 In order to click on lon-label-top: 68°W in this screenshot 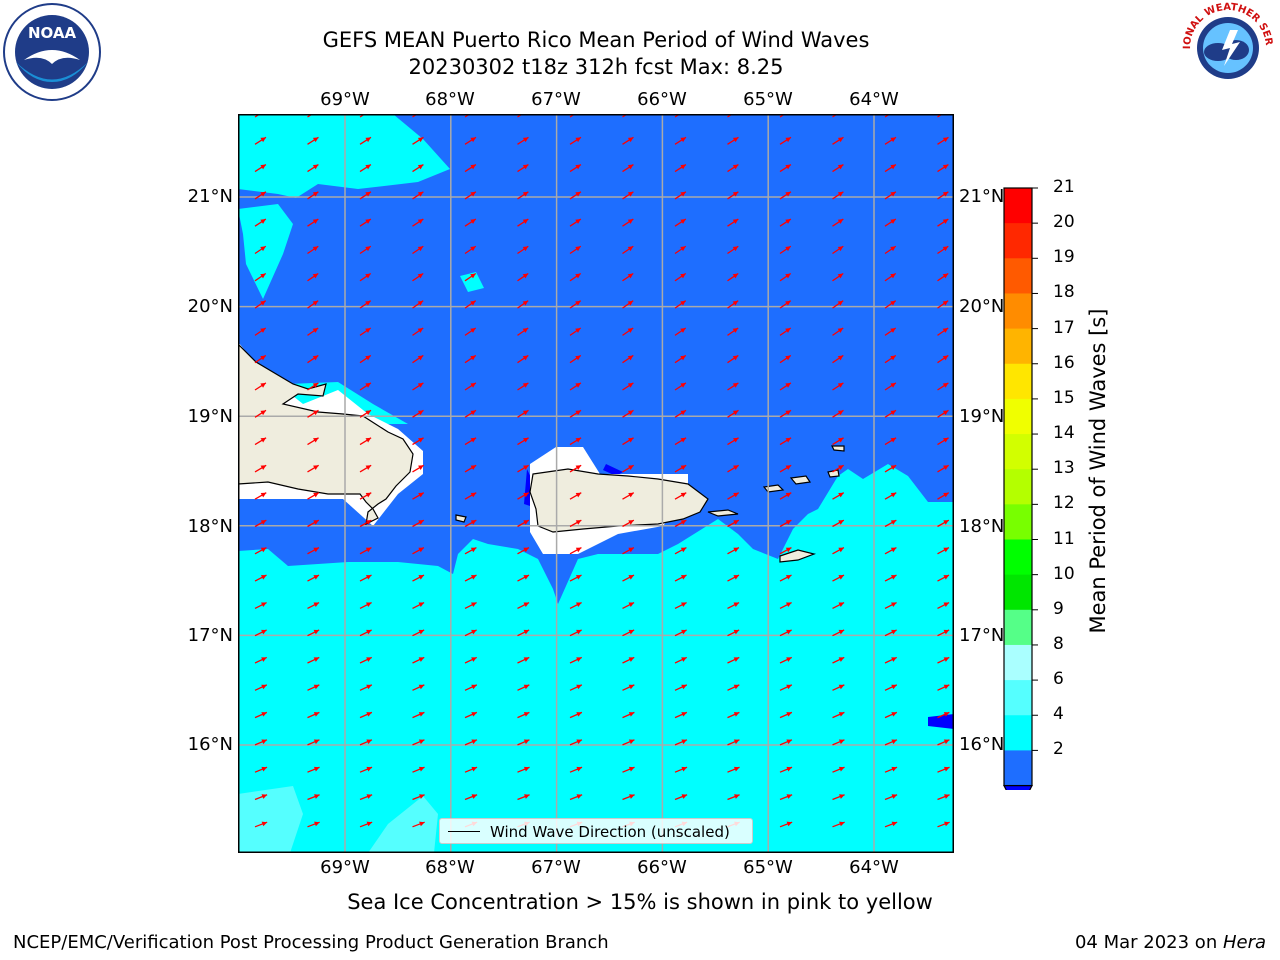, I will do `click(450, 99)`.